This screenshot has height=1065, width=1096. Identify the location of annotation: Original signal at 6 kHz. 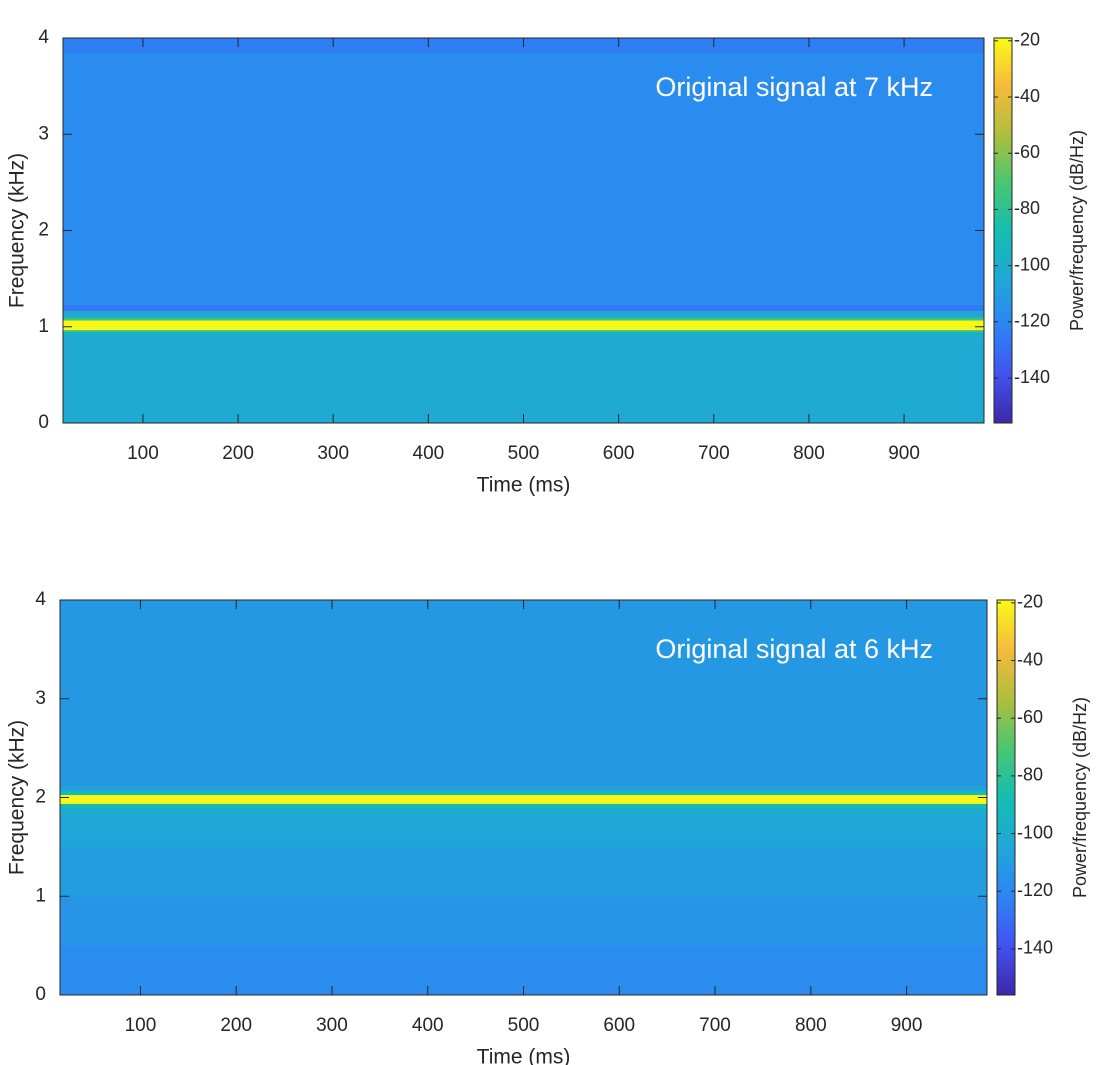
(794, 649).